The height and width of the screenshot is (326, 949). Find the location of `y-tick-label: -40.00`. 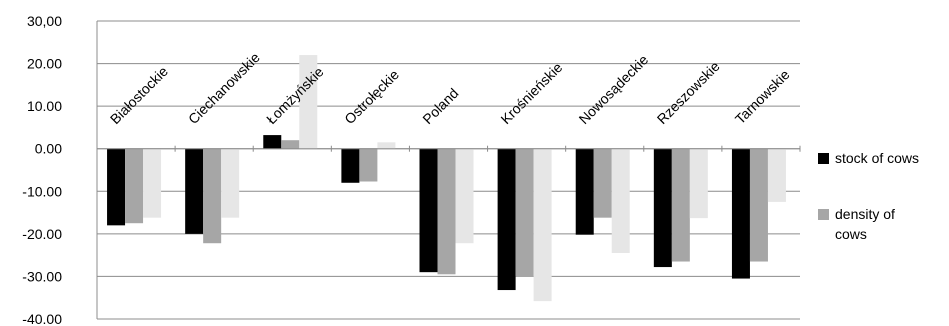

y-tick-label: -40.00 is located at coordinates (42, 318).